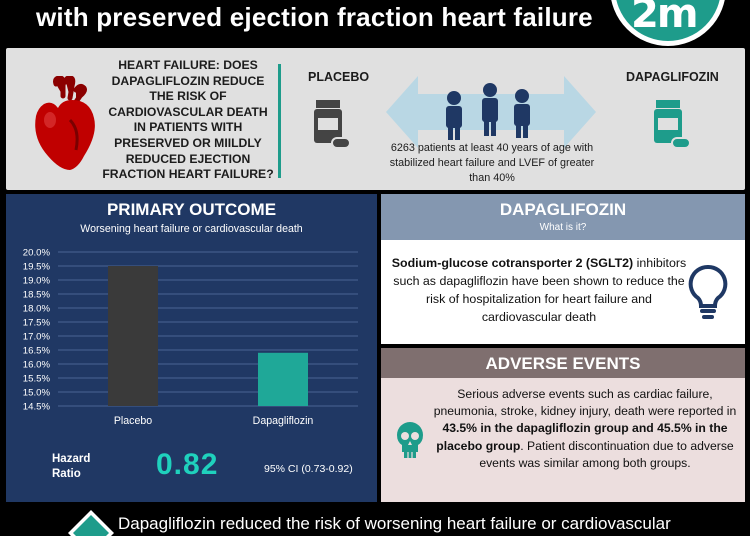 The image size is (750, 536). What do you see at coordinates (133, 336) in the screenshot?
I see `bar-placebo` at bounding box center [133, 336].